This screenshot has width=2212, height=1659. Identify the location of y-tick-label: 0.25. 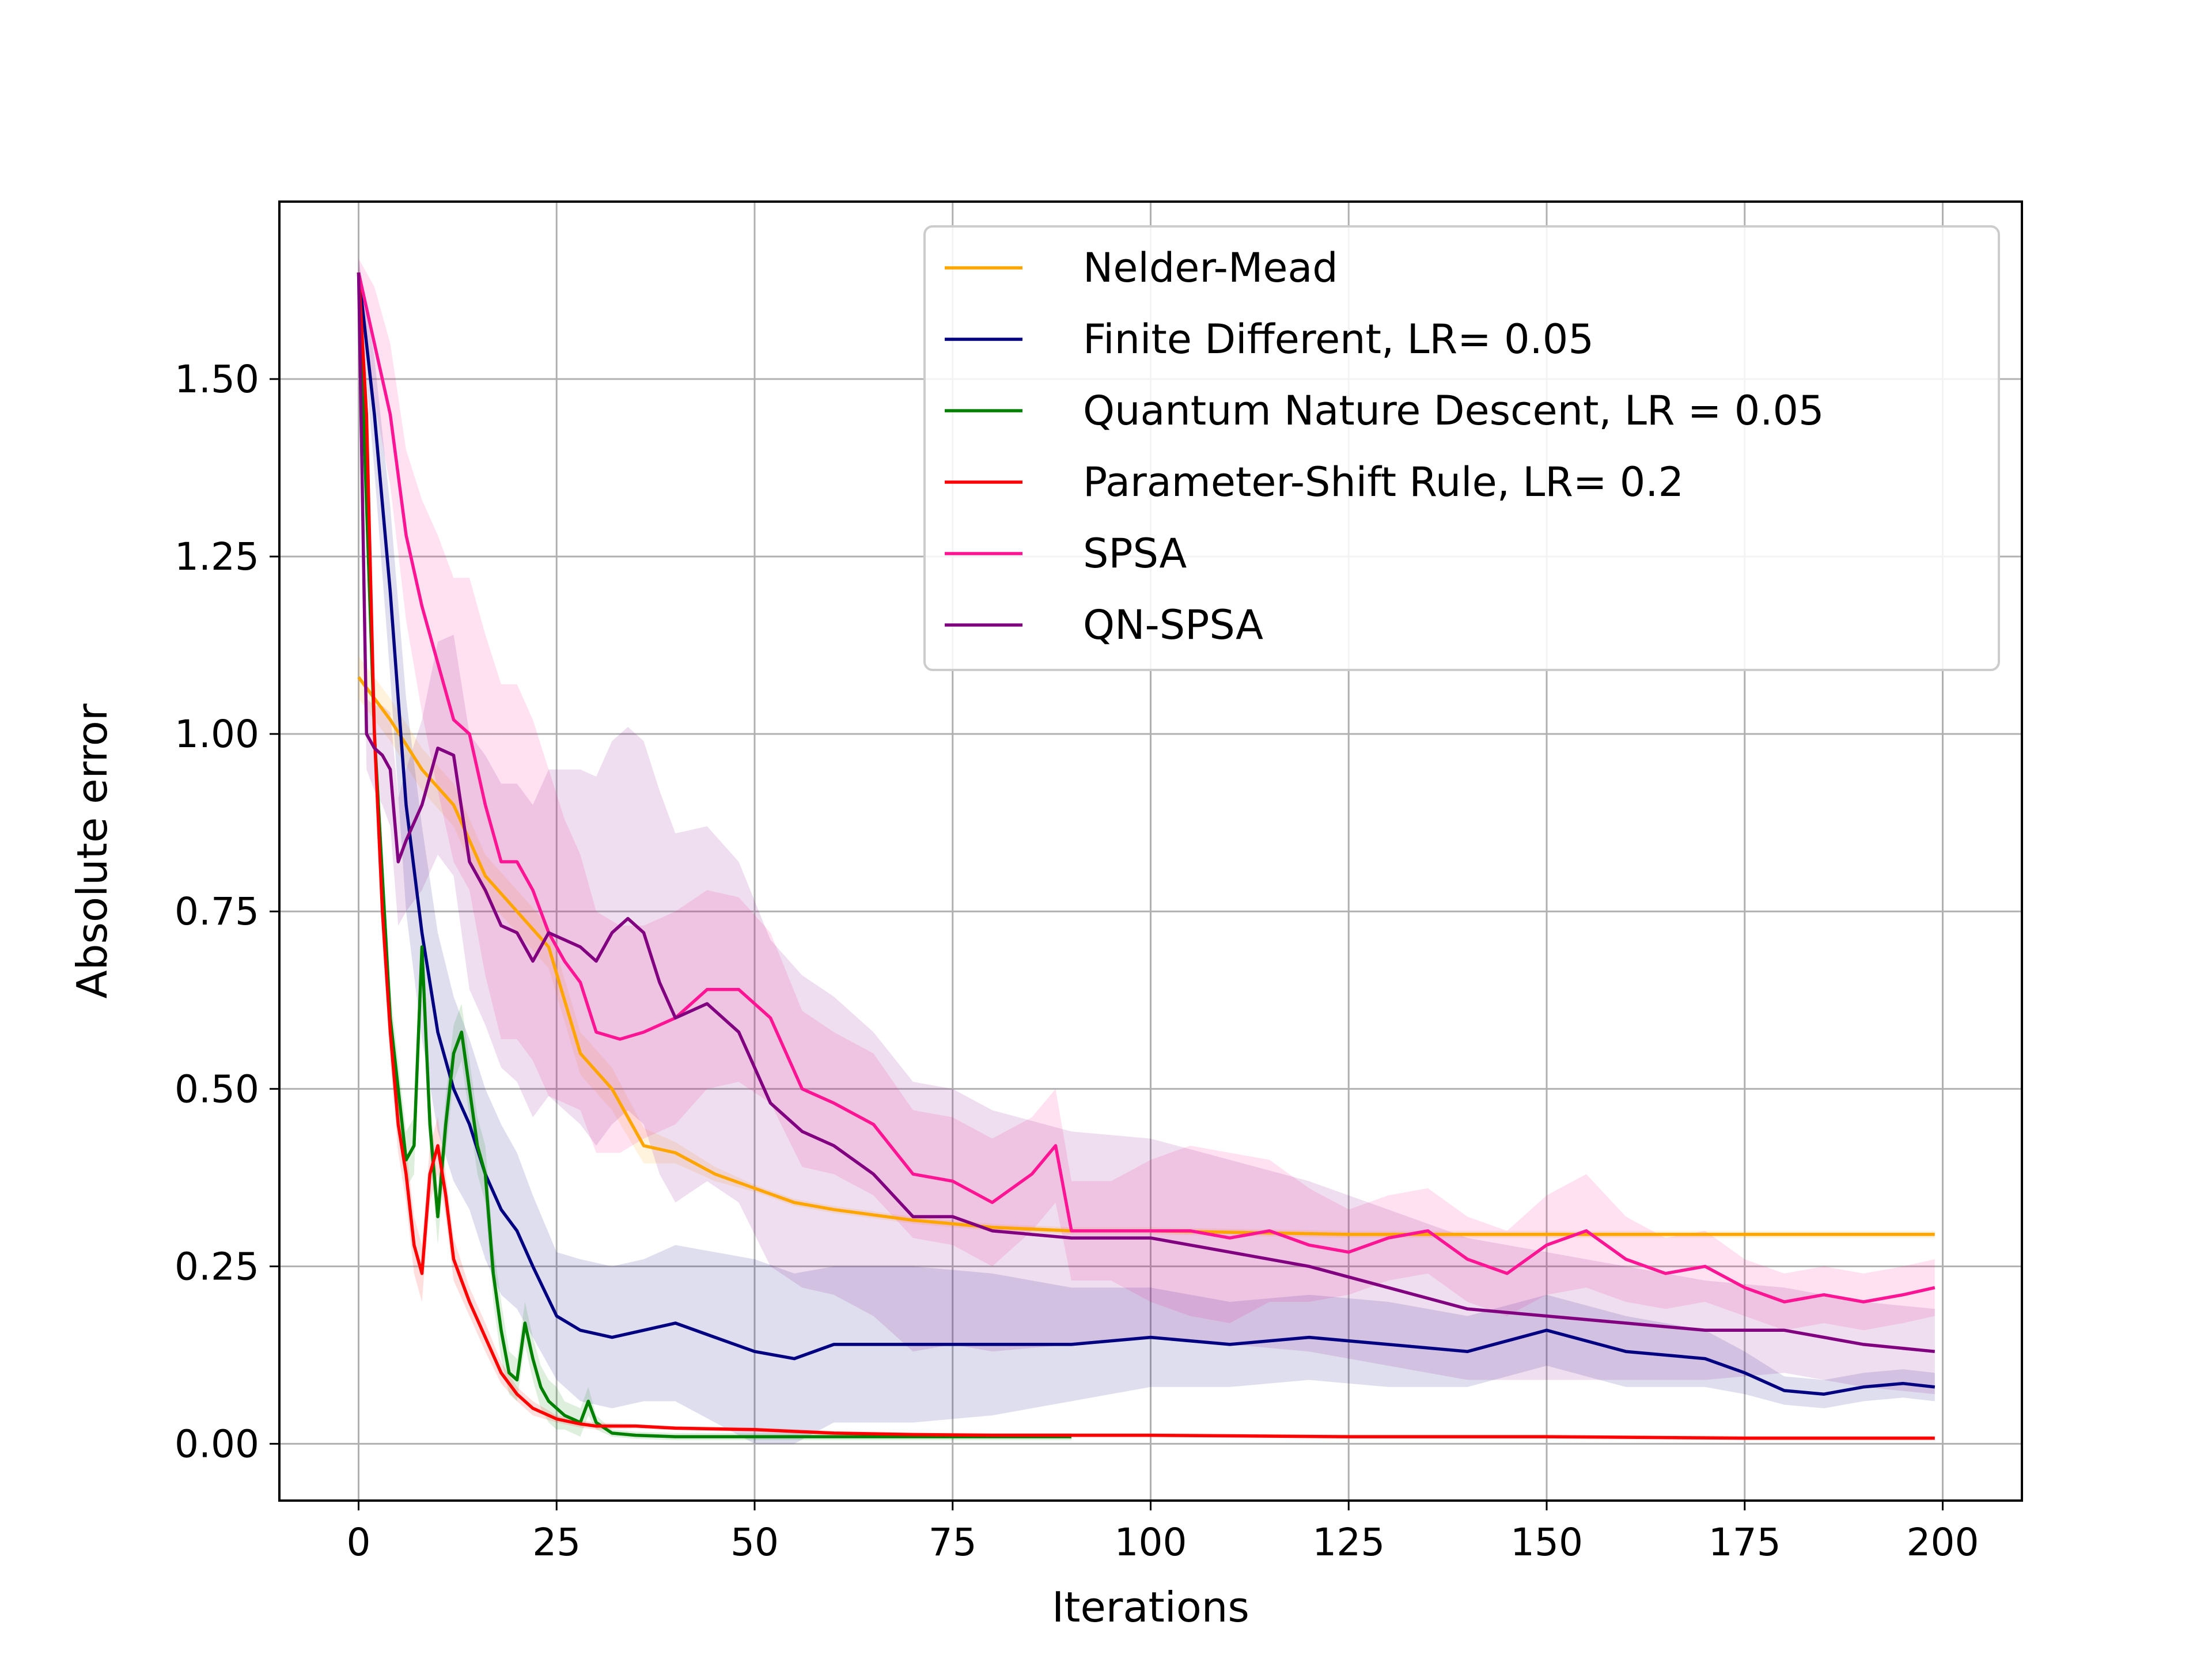
(217, 1266).